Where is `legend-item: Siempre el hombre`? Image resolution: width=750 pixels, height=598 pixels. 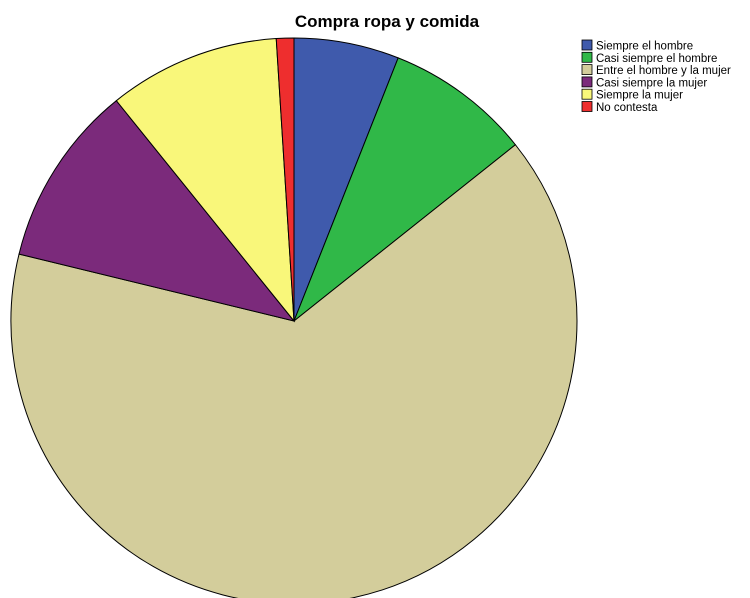 legend-item: Siempre el hombre is located at coordinates (637, 46).